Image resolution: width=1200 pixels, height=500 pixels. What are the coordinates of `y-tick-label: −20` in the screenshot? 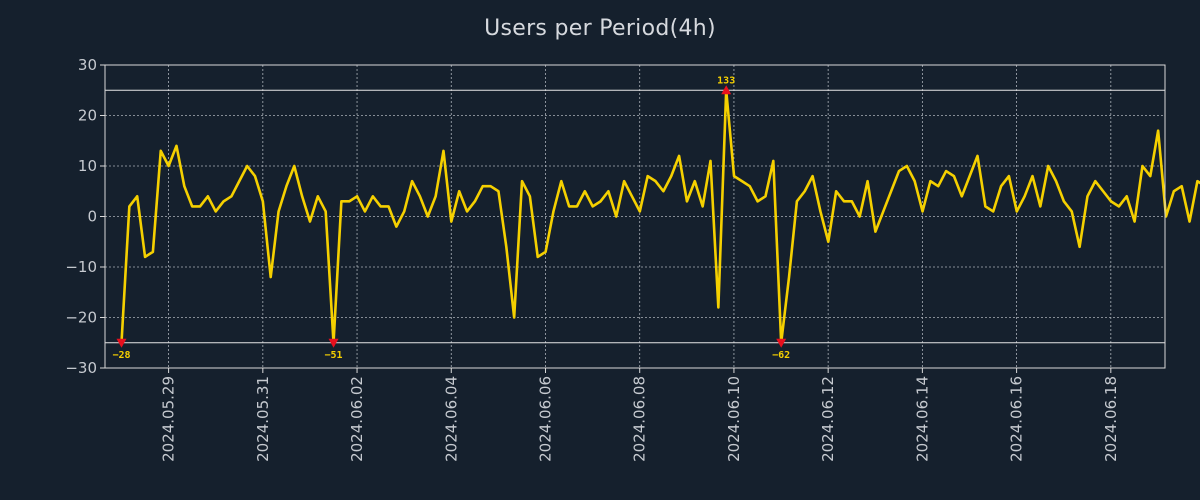 It's located at (81, 318).